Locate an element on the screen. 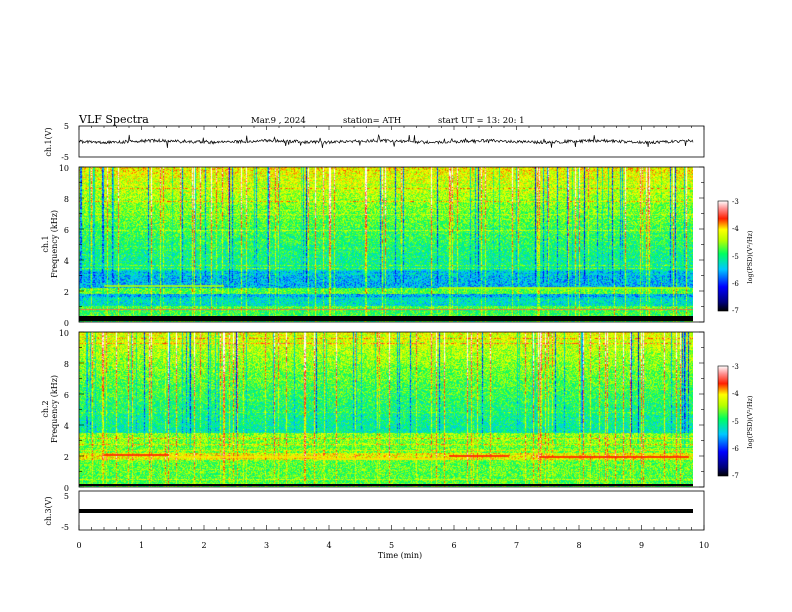  ch1-colorbar-tick-m5: -5 is located at coordinates (735, 257).